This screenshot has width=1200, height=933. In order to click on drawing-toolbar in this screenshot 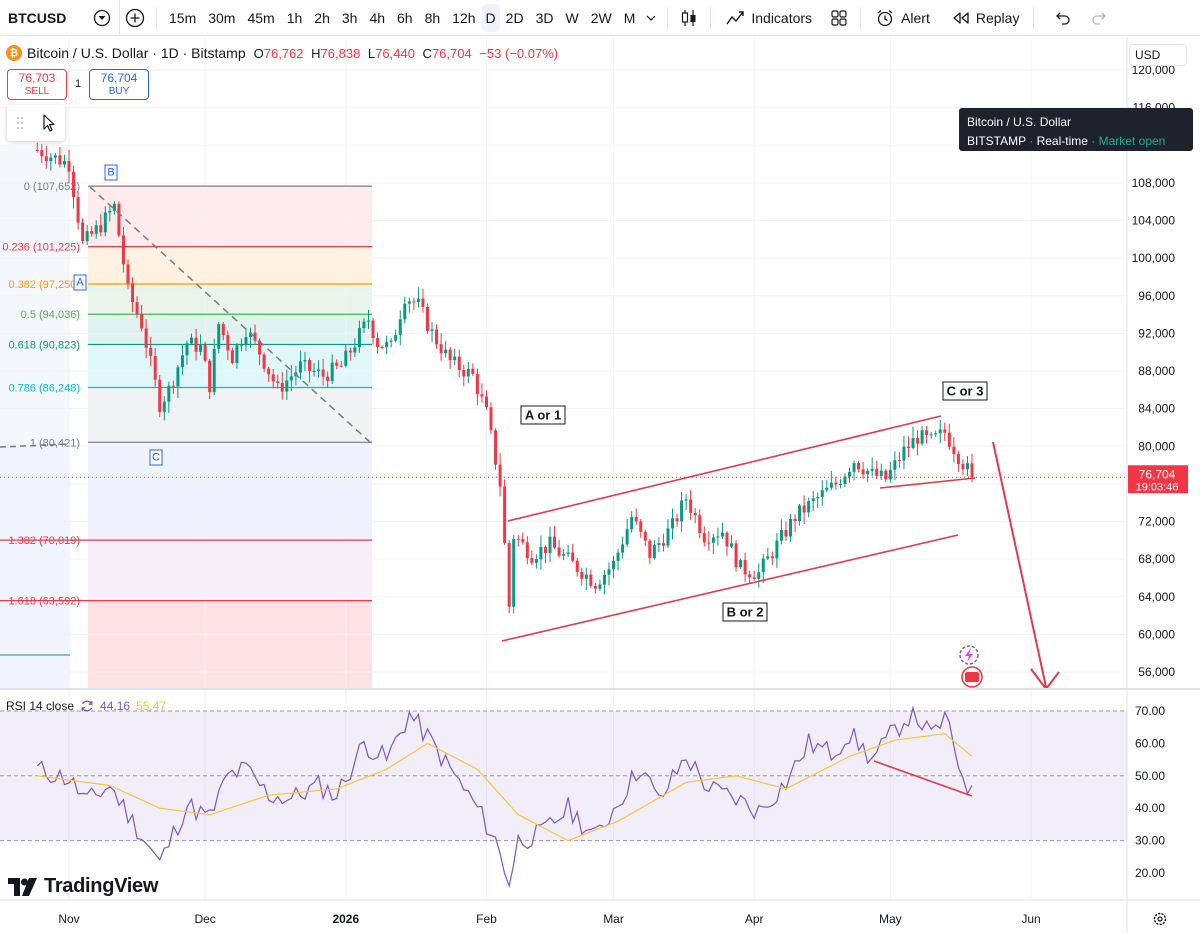, I will do `click(36, 123)`.